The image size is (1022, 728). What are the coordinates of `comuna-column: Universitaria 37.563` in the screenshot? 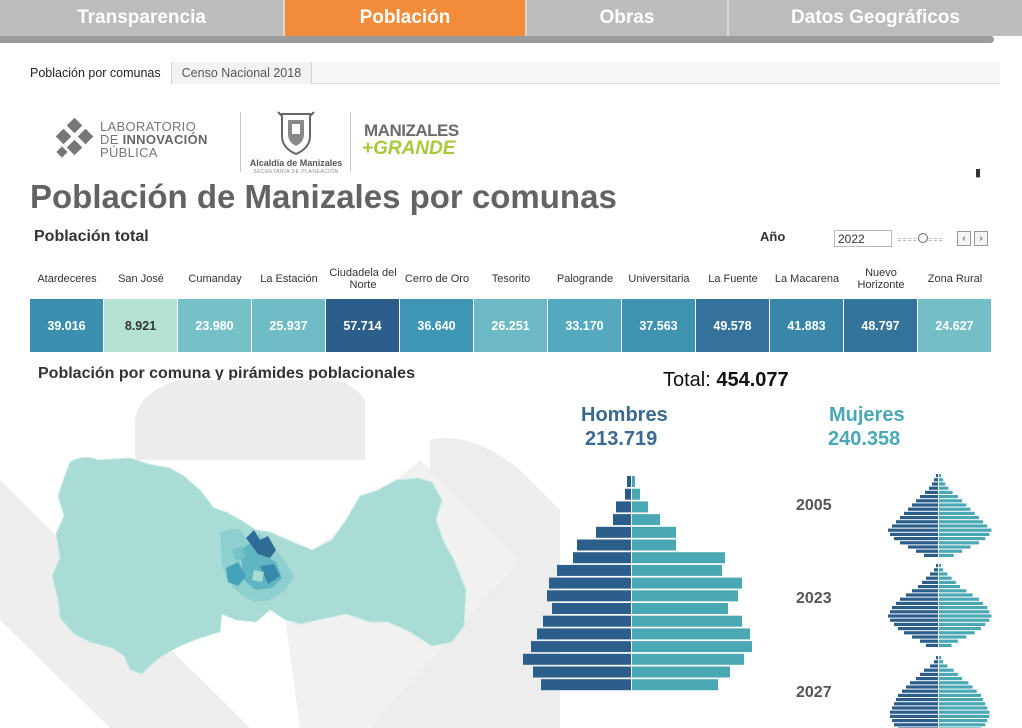 It's located at (659, 306).